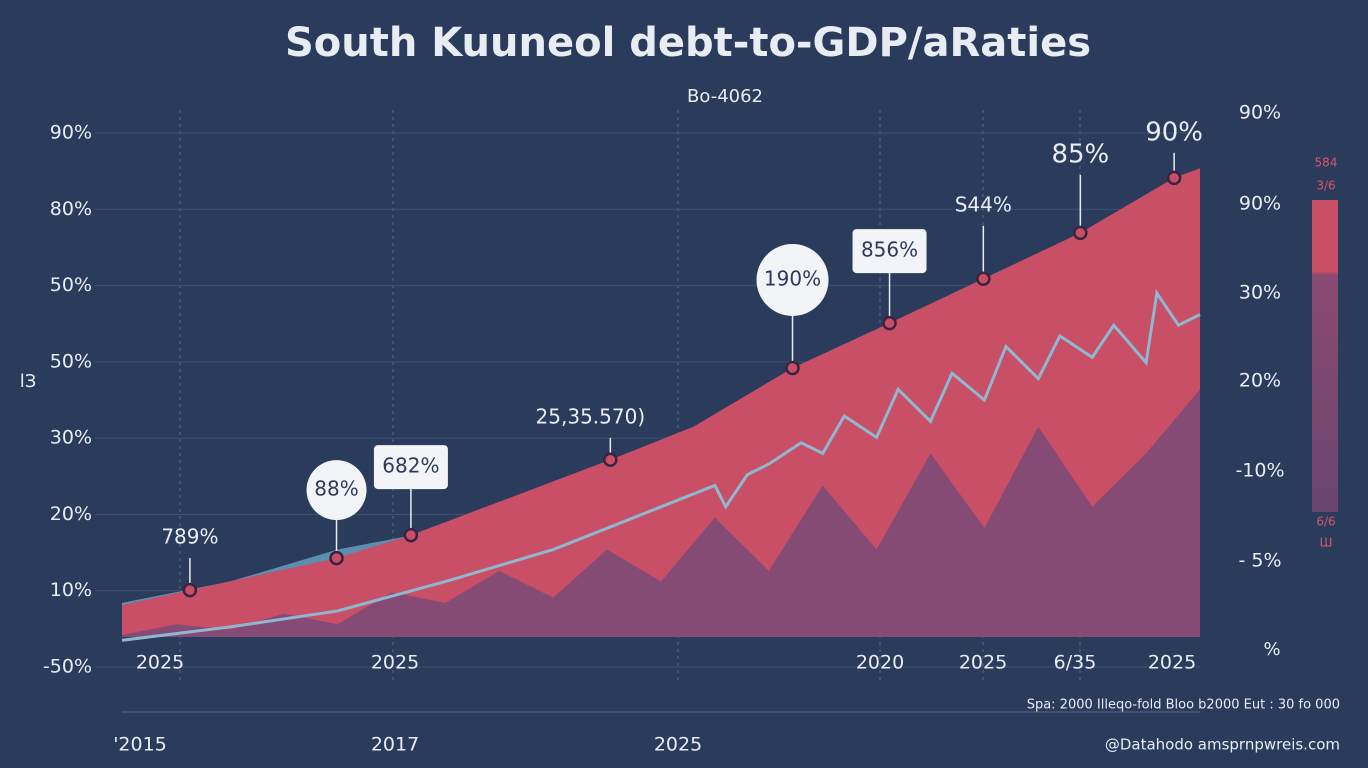 The image size is (1368, 768). What do you see at coordinates (1259, 561) in the screenshot?
I see `right-axis-label: - 5%` at bounding box center [1259, 561].